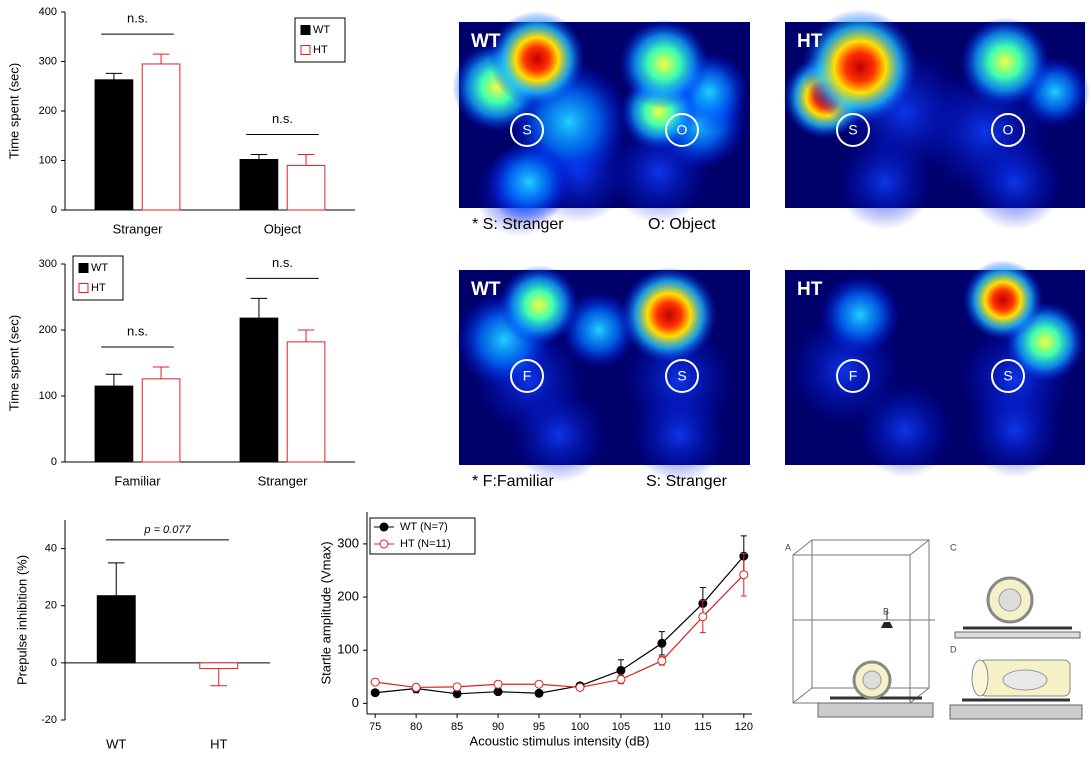  I want to click on y-tick-label: 100, so click(348, 649).